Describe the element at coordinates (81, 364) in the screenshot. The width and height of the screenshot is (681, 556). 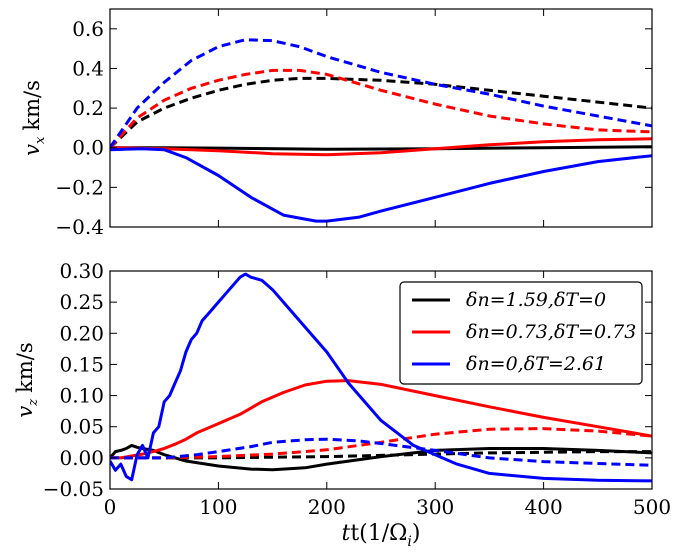
I see `bot-ytick-label: 0.15` at that location.